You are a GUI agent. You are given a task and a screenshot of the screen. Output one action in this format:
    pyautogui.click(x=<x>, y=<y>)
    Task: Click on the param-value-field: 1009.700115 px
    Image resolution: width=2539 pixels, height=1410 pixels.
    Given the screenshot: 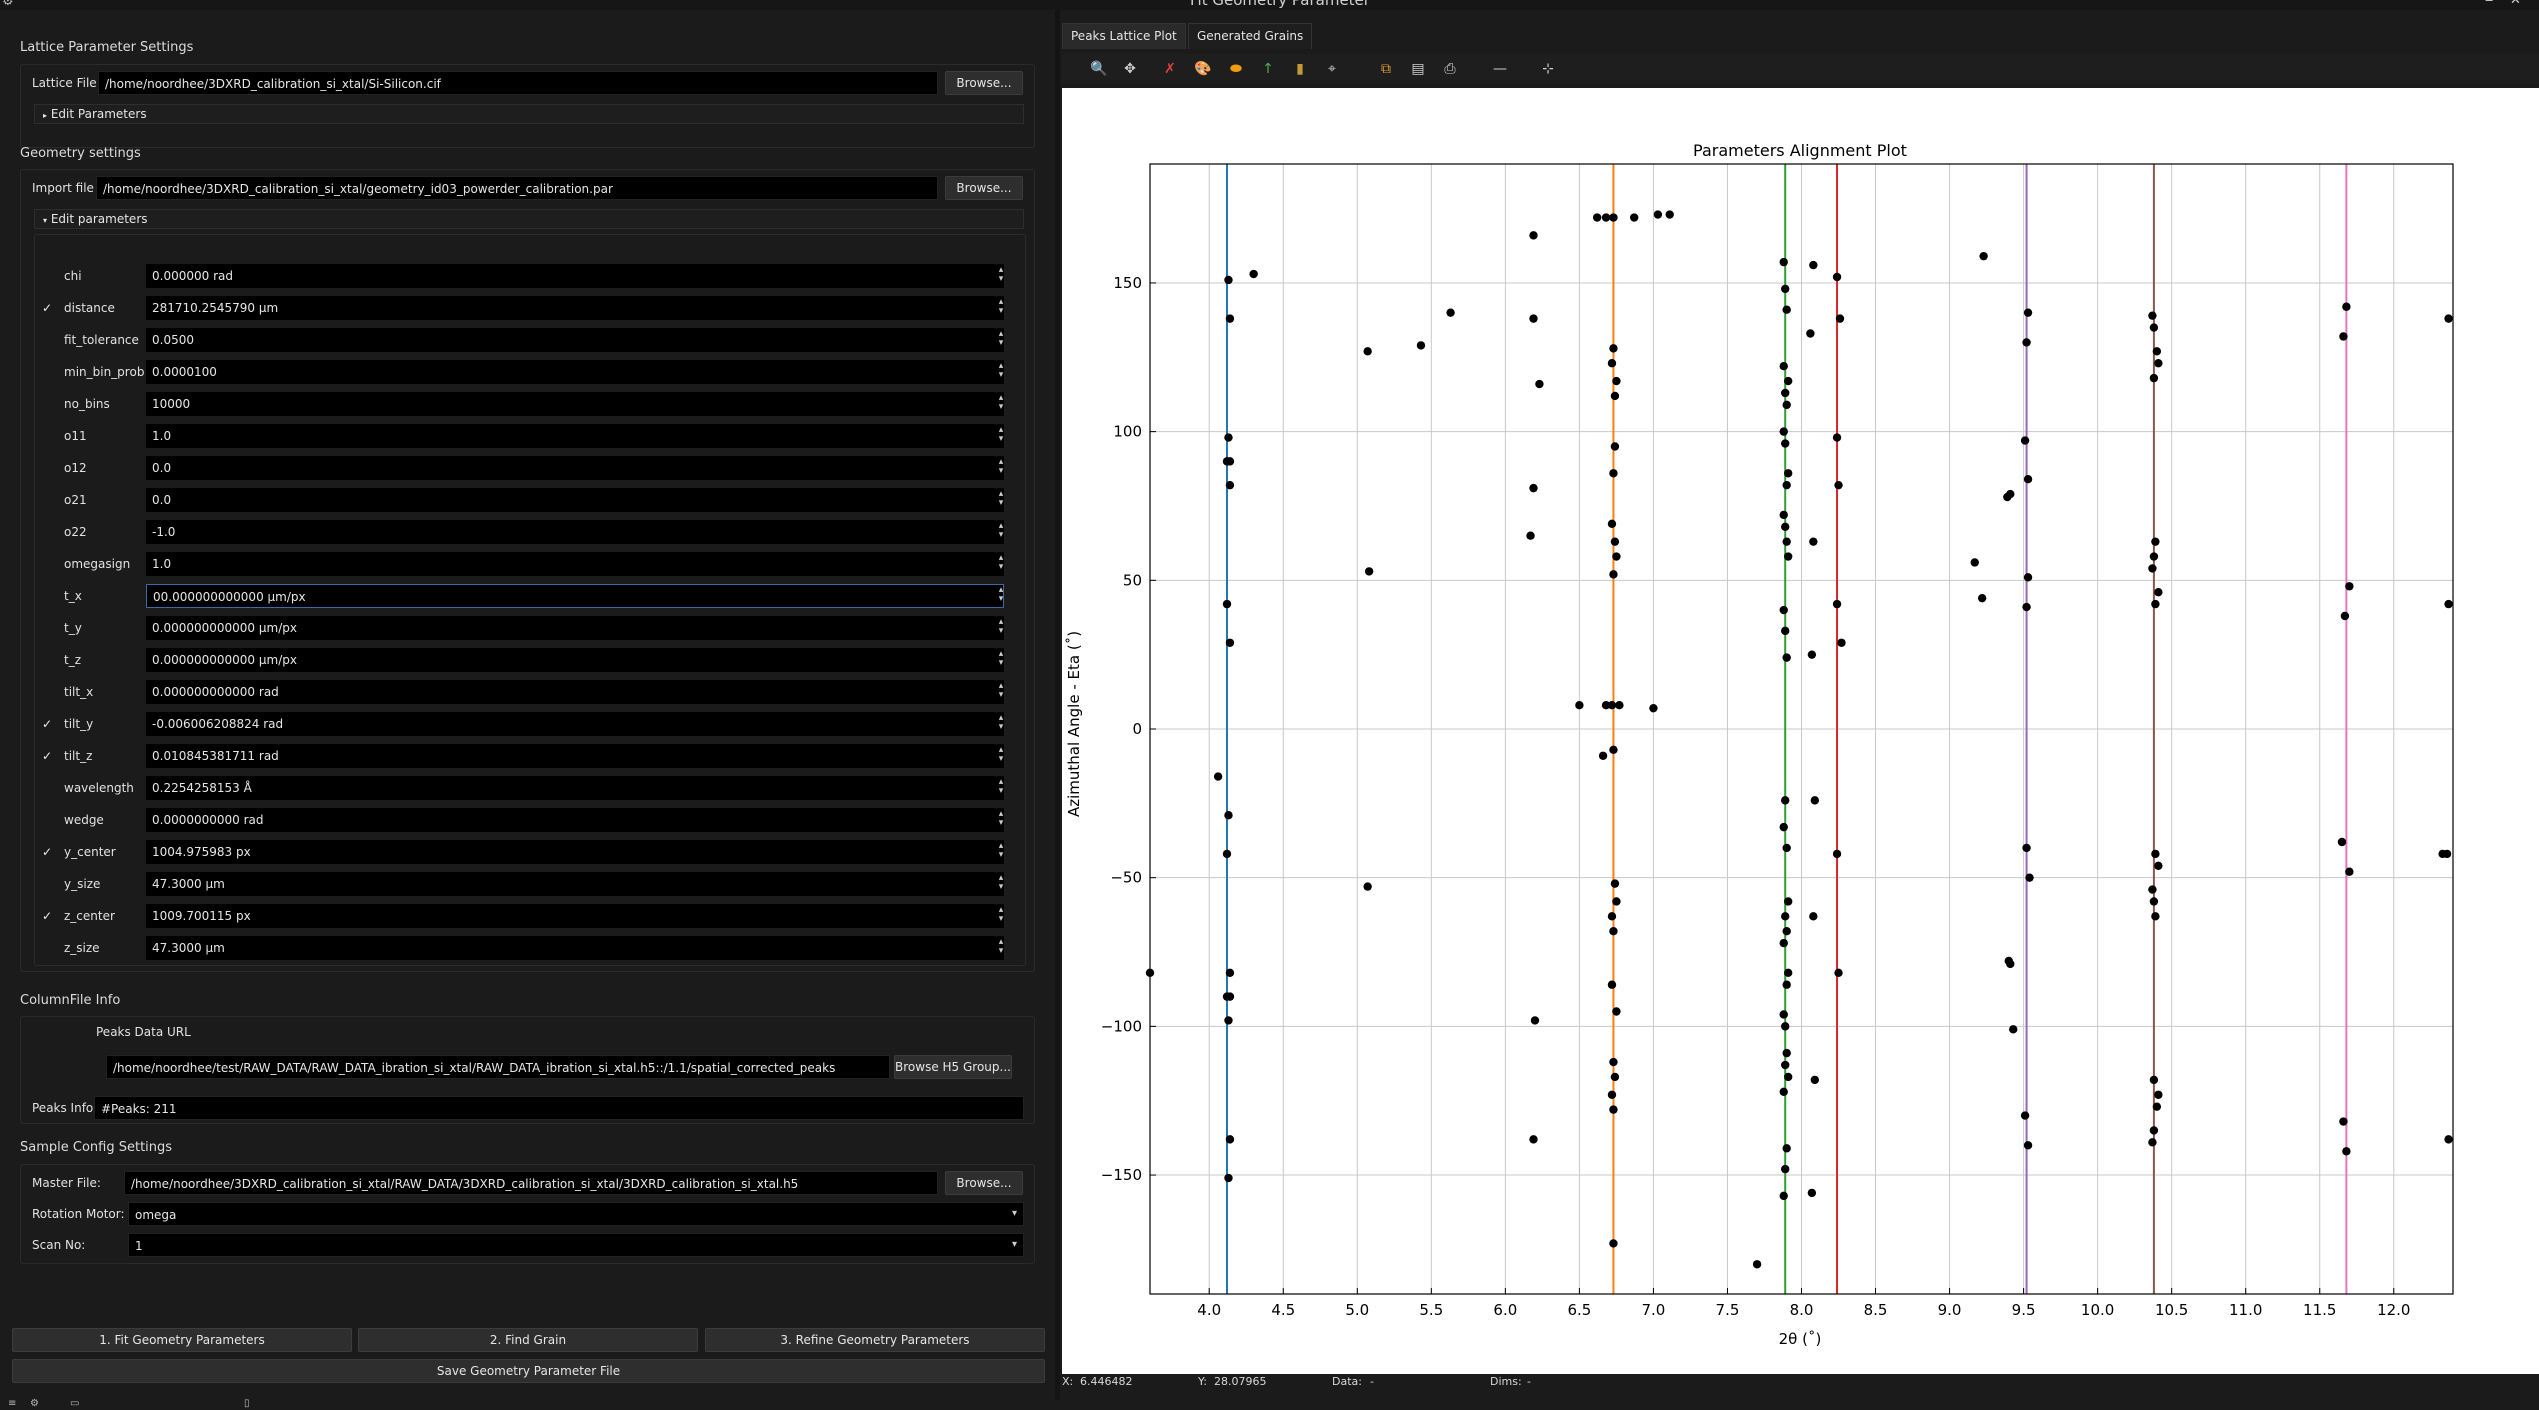 What is the action you would take?
    pyautogui.click(x=575, y=916)
    